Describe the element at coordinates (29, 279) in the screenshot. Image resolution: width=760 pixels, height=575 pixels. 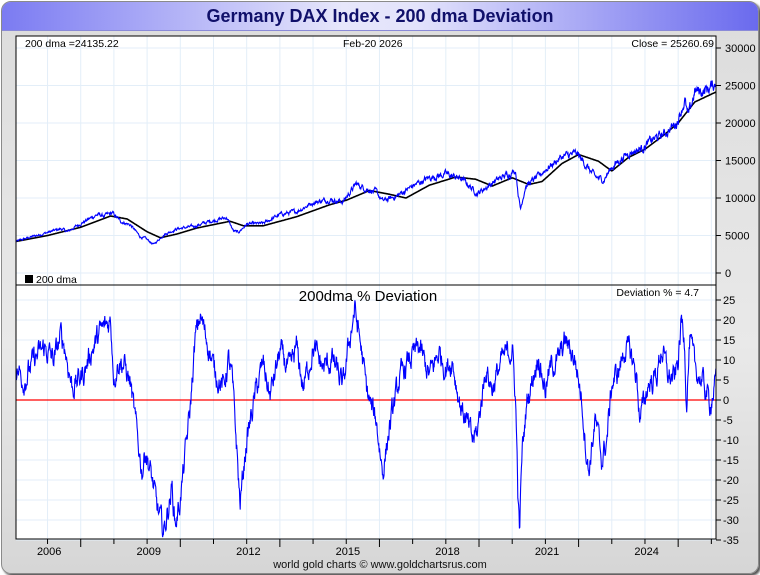
I see `legend-swatch-200dma` at that location.